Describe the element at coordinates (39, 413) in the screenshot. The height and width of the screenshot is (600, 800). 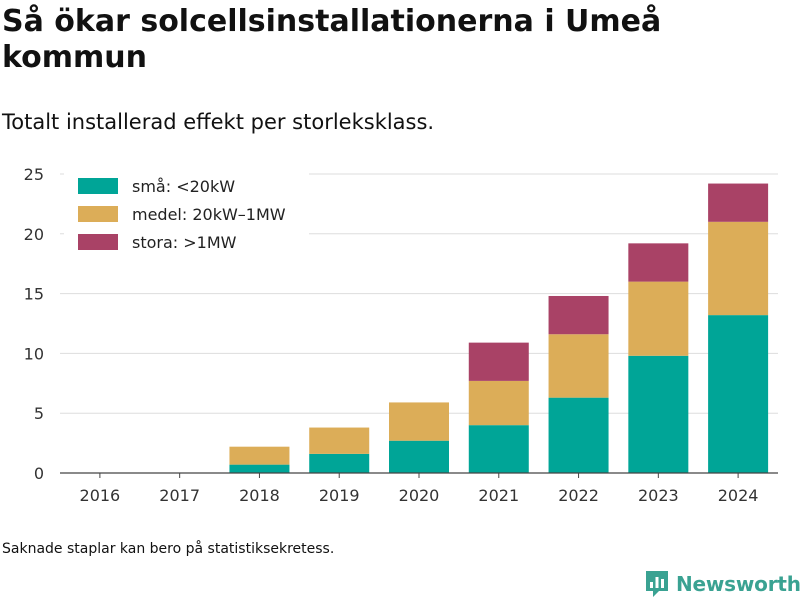
I see `y-tick-label: 5` at that location.